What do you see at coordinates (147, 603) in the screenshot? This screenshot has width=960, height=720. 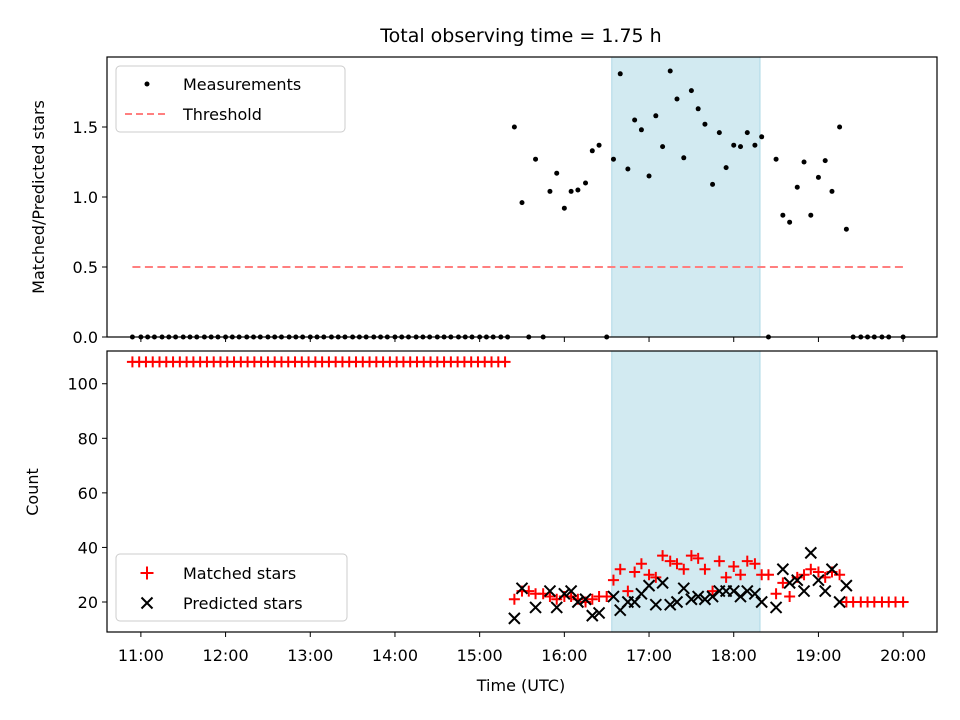 I see `legend-predicted-marker` at bounding box center [147, 603].